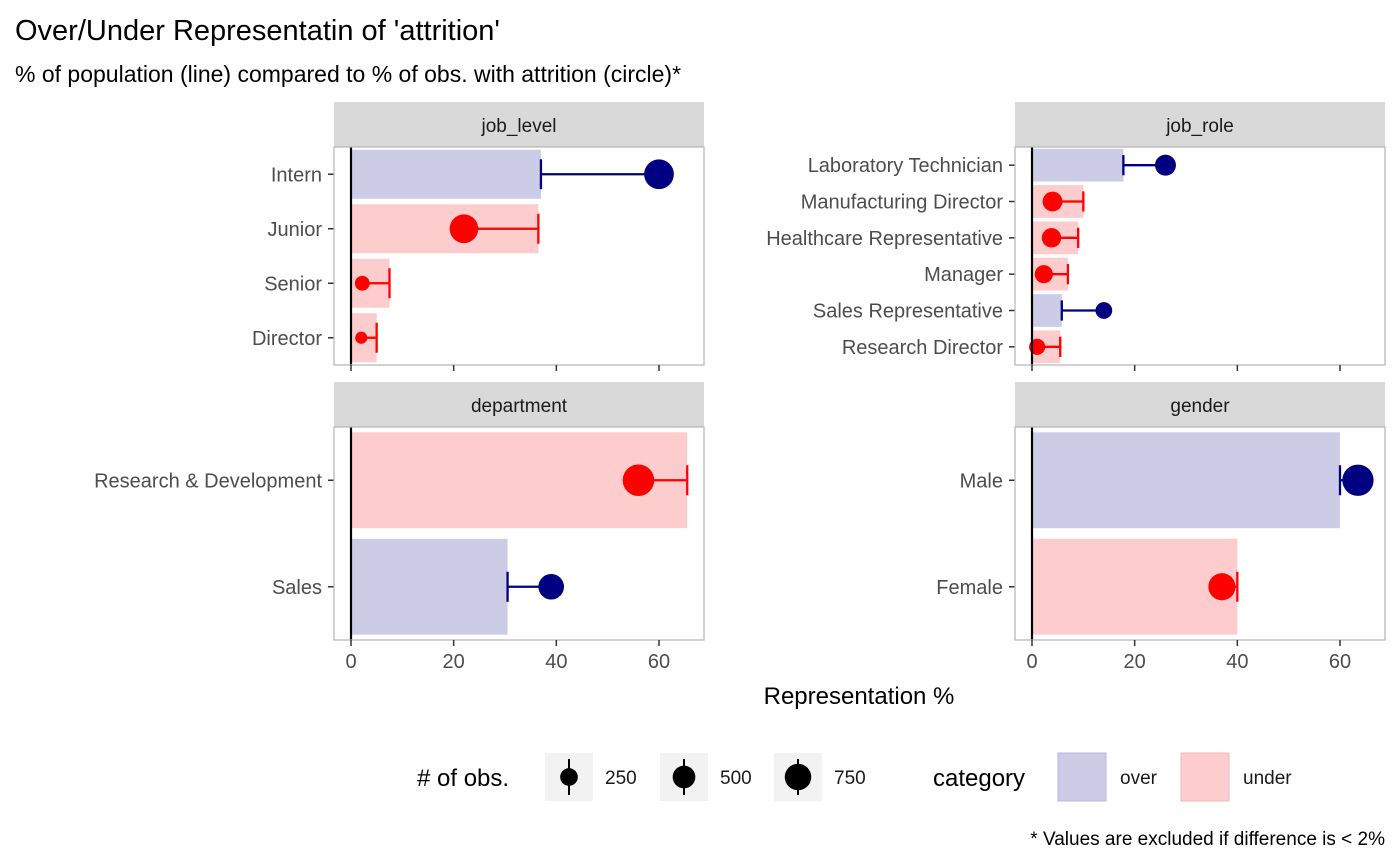 Image resolution: width=1400 pixels, height=866 pixels. Describe the element at coordinates (287, 339) in the screenshot. I see `y-tick-label: Director` at that location.